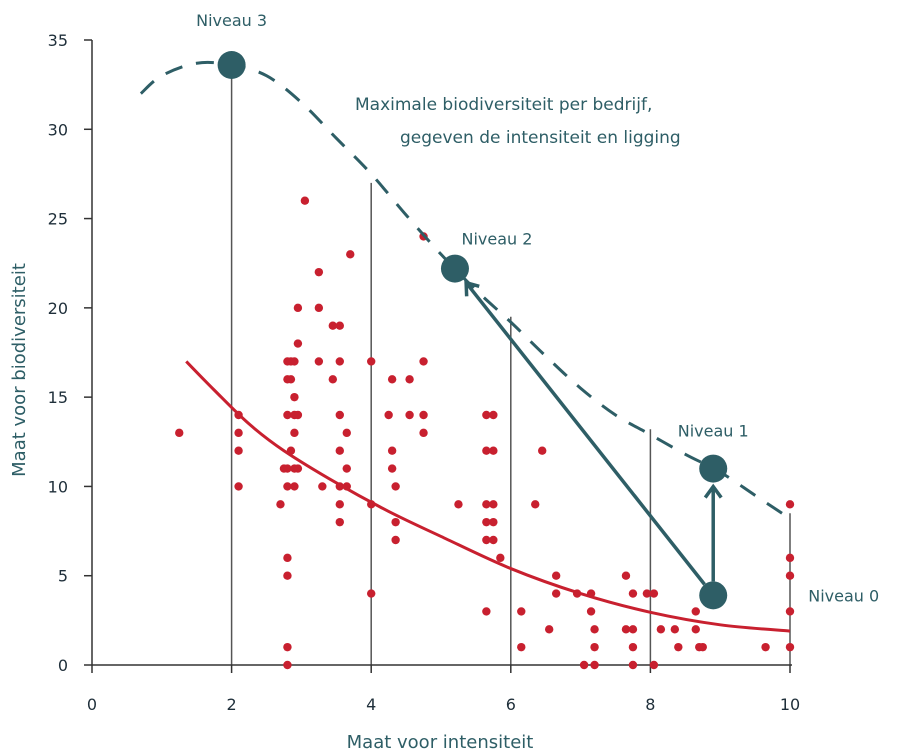 The width and height of the screenshot is (903, 755). I want to click on y-tick-label-0: 0, so click(63, 665).